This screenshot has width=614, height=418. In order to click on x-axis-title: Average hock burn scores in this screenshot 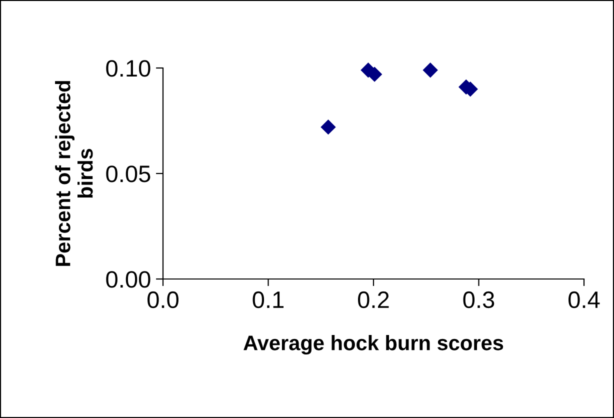, I will do `click(374, 345)`.